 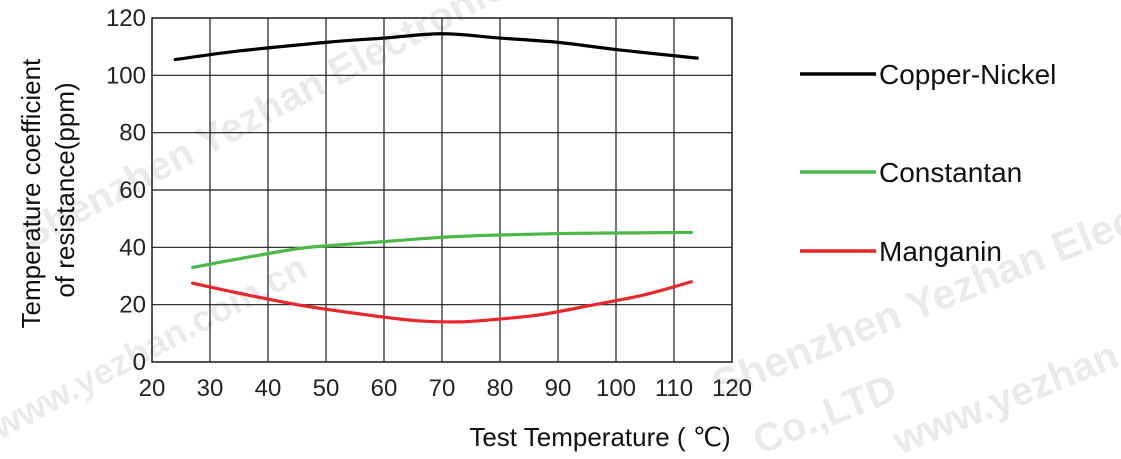 What do you see at coordinates (139, 362) in the screenshot?
I see `y-tick-label: 0` at bounding box center [139, 362].